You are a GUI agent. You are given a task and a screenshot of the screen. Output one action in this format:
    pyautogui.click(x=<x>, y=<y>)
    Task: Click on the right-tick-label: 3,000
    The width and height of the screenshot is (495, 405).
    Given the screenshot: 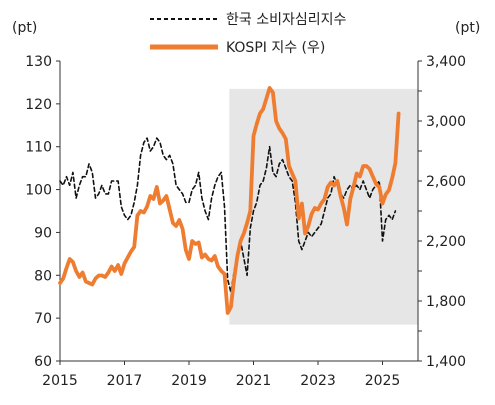 What is the action you would take?
    pyautogui.click(x=446, y=122)
    